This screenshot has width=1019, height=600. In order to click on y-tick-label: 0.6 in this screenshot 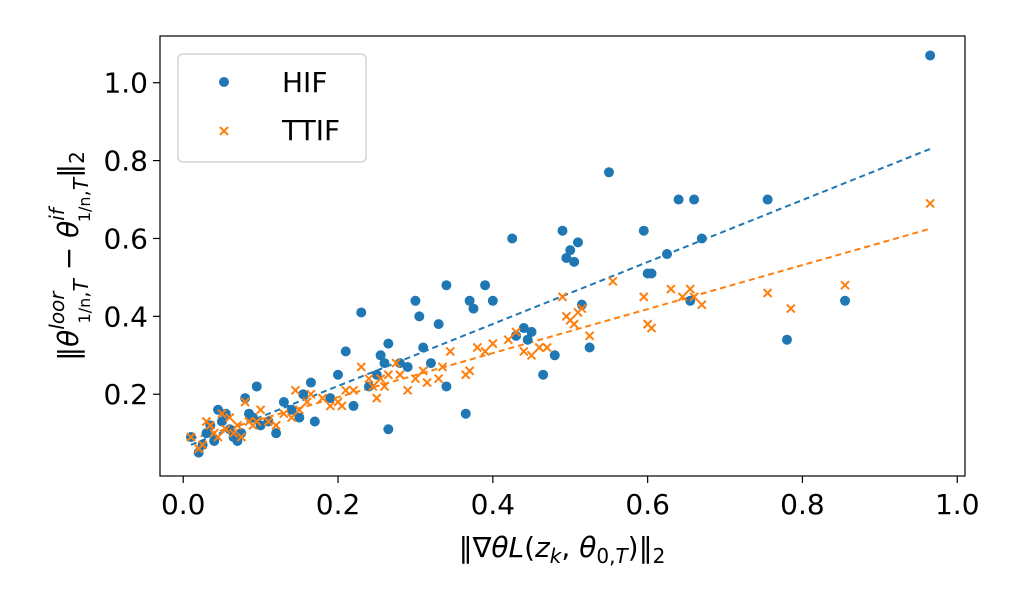, I will do `click(125, 238)`.